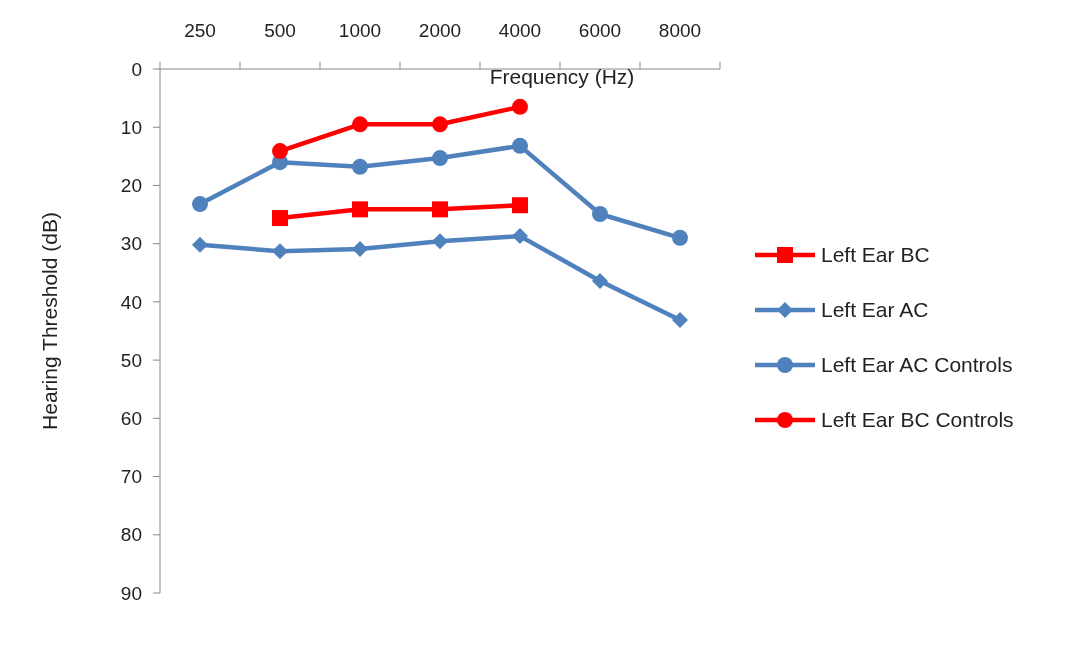  Describe the element at coordinates (131, 360) in the screenshot. I see `y-tick-label: 50` at that location.